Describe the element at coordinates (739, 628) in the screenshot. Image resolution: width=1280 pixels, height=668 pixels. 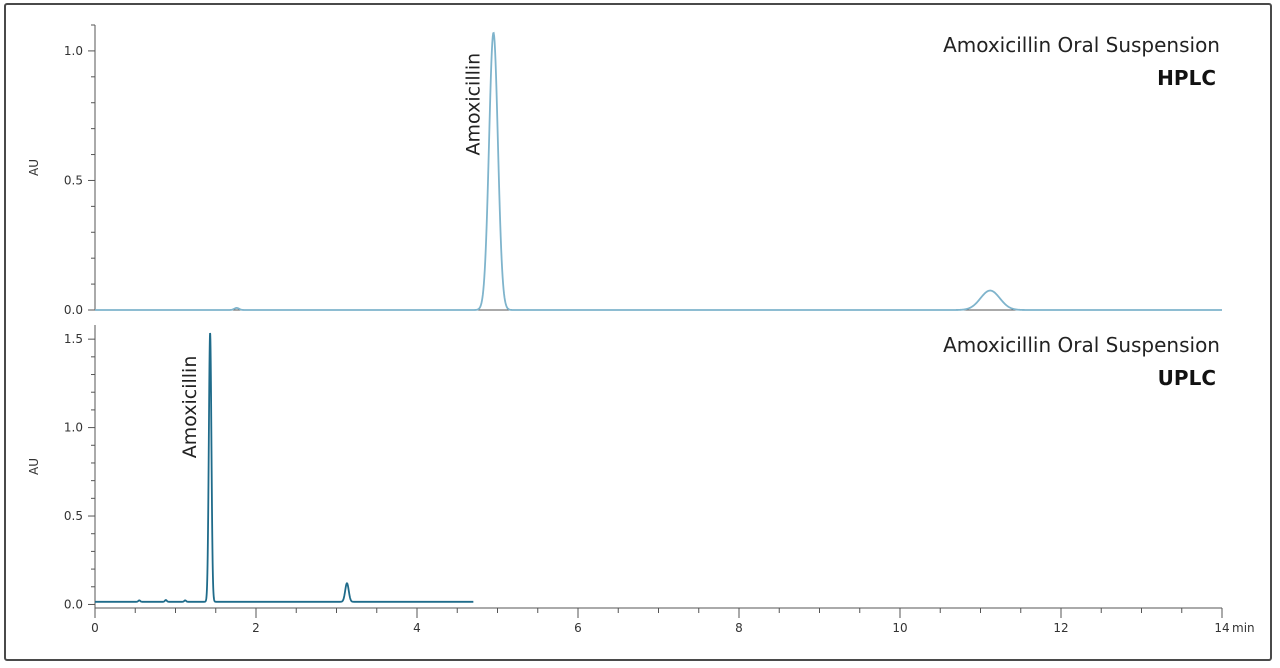
I see `x-tick-label: 8` at that location.